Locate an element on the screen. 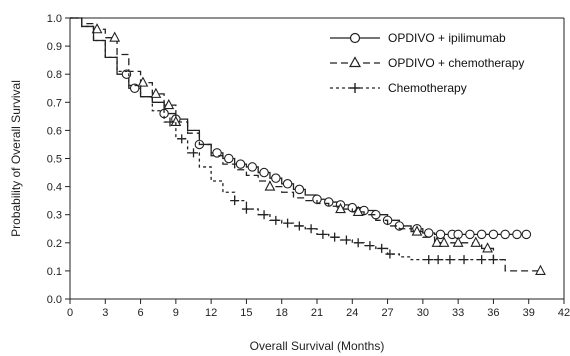 This screenshot has height=356, width=570. y-tick-label: 0.3 is located at coordinates (54, 216).